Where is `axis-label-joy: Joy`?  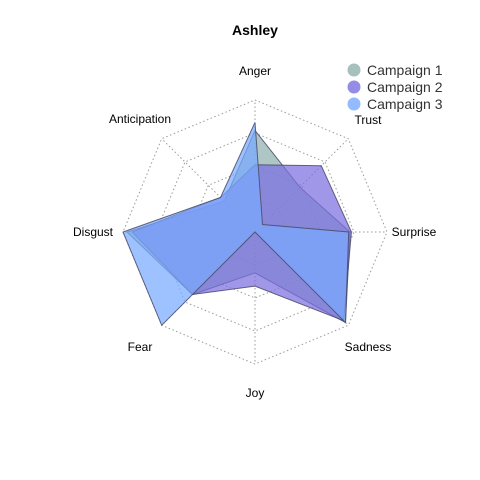 axis-label-joy: Joy is located at coordinates (255, 393).